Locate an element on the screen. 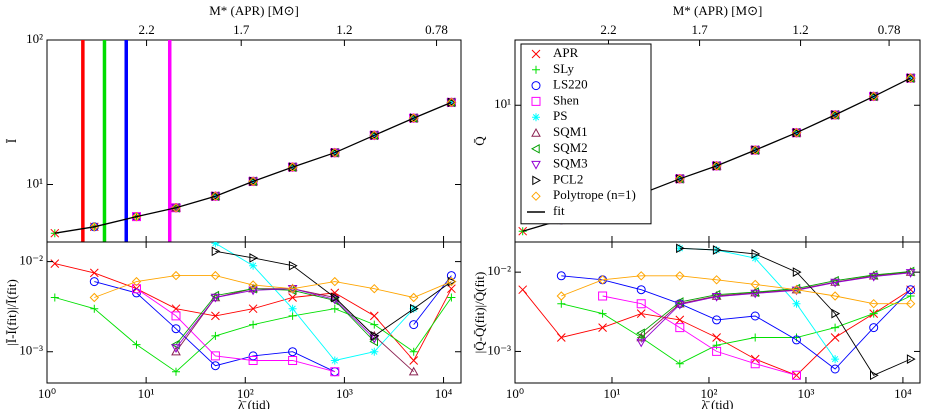  x-tick-label: 10¹ is located at coordinates (612, 393).